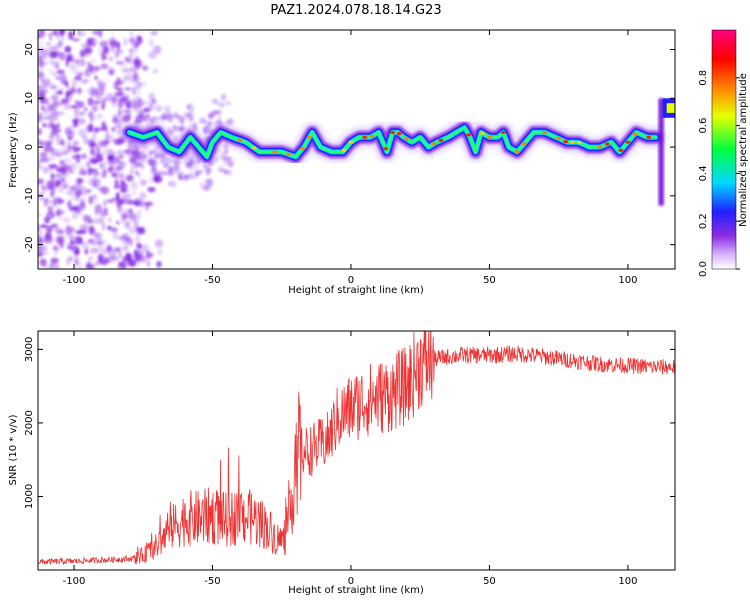 Image resolution: width=750 pixels, height=600 pixels. Describe the element at coordinates (351, 581) in the screenshot. I see `bottom-x-tick-label: 0` at that location.